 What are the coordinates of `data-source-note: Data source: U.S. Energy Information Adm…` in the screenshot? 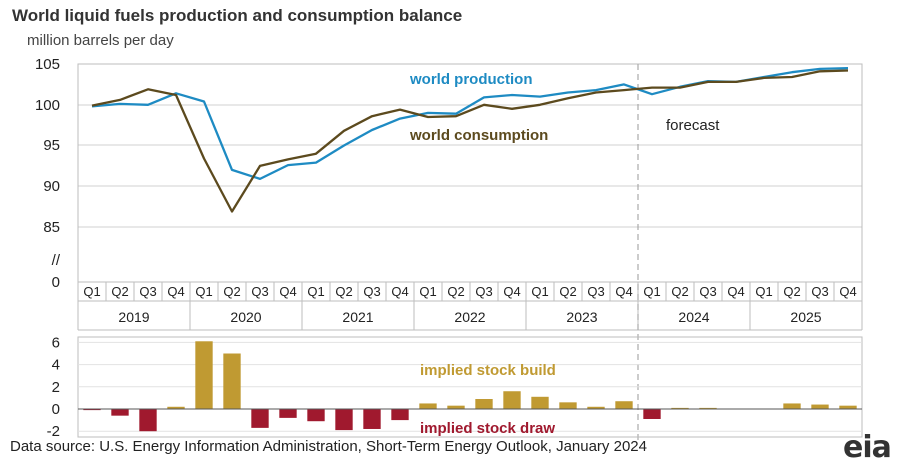 It's located at (328, 446).